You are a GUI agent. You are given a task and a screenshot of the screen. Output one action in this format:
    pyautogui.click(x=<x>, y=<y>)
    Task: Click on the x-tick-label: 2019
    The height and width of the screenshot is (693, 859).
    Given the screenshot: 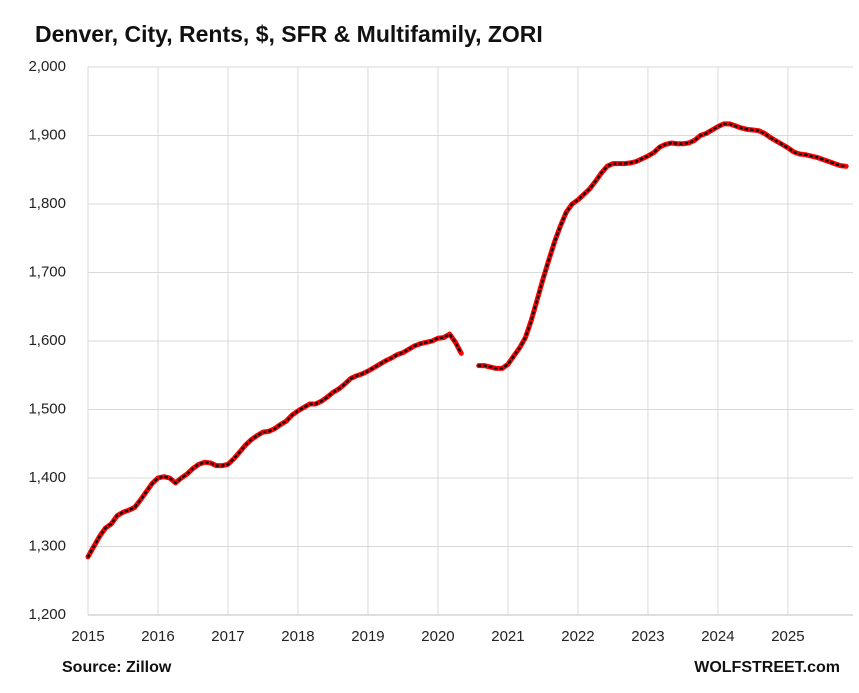 What is the action you would take?
    pyautogui.click(x=367, y=636)
    